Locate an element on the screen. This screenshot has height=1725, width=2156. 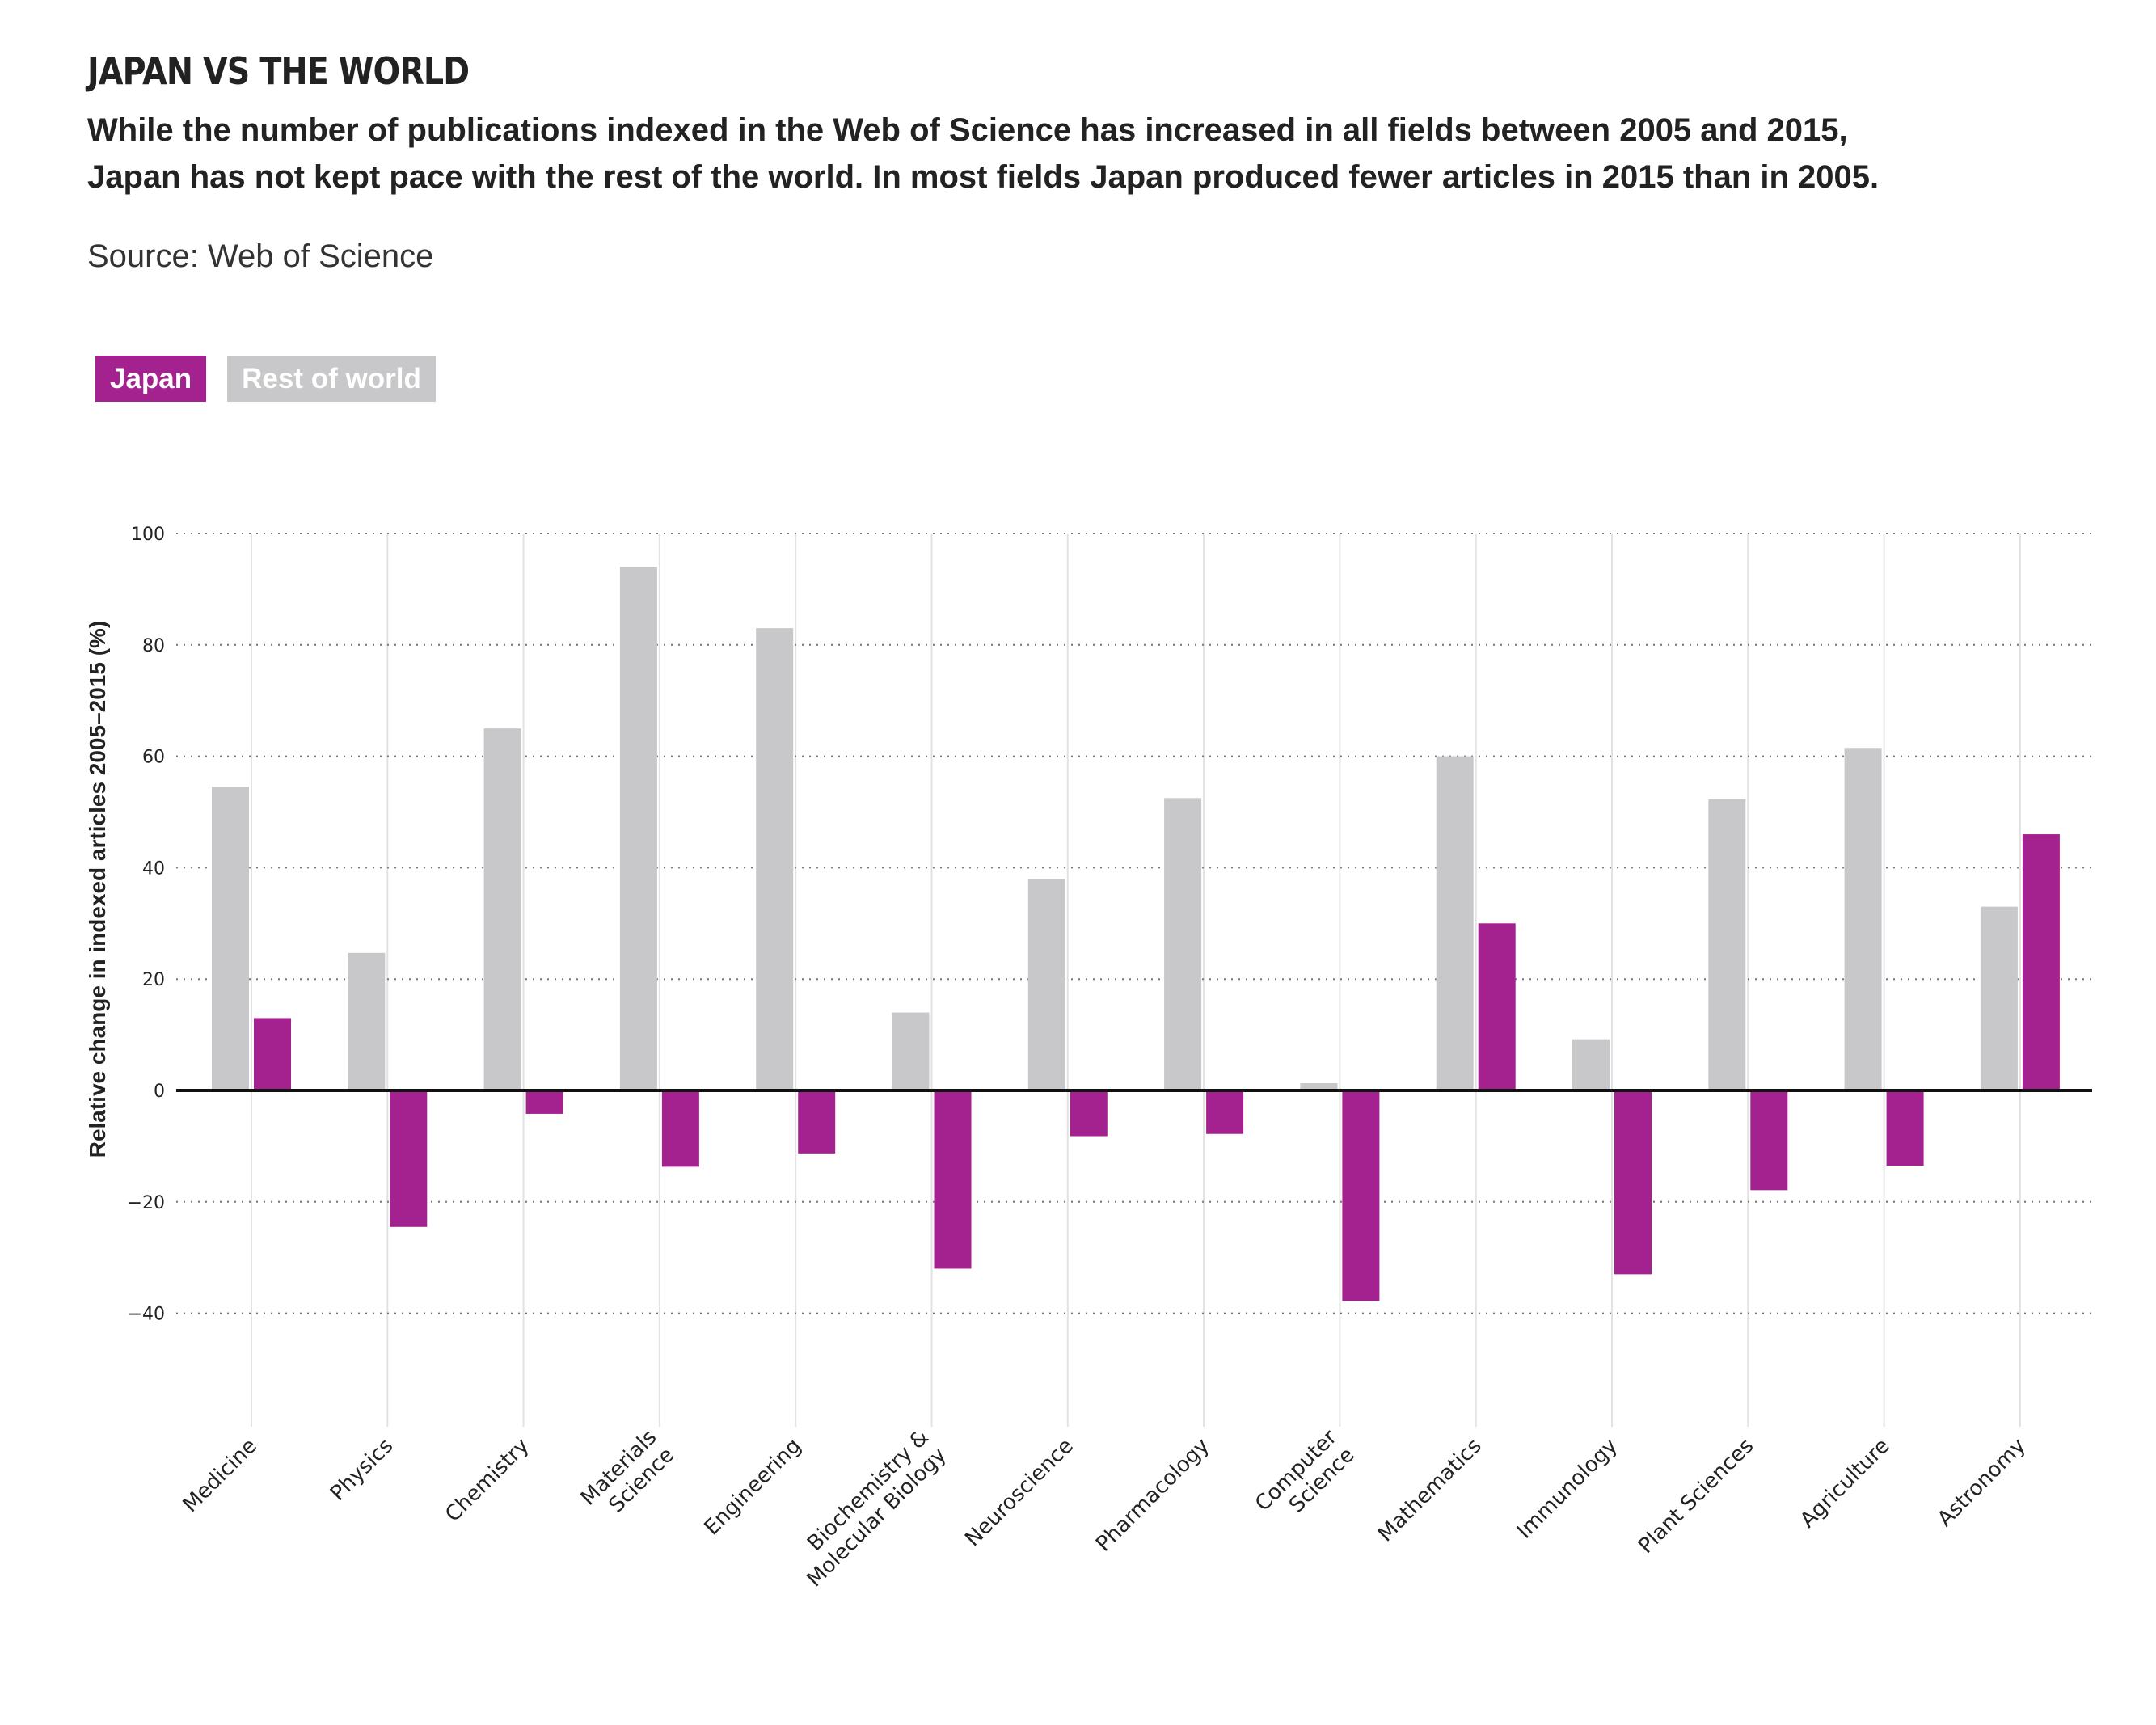
y-tick-label: 60 is located at coordinates (153, 758).